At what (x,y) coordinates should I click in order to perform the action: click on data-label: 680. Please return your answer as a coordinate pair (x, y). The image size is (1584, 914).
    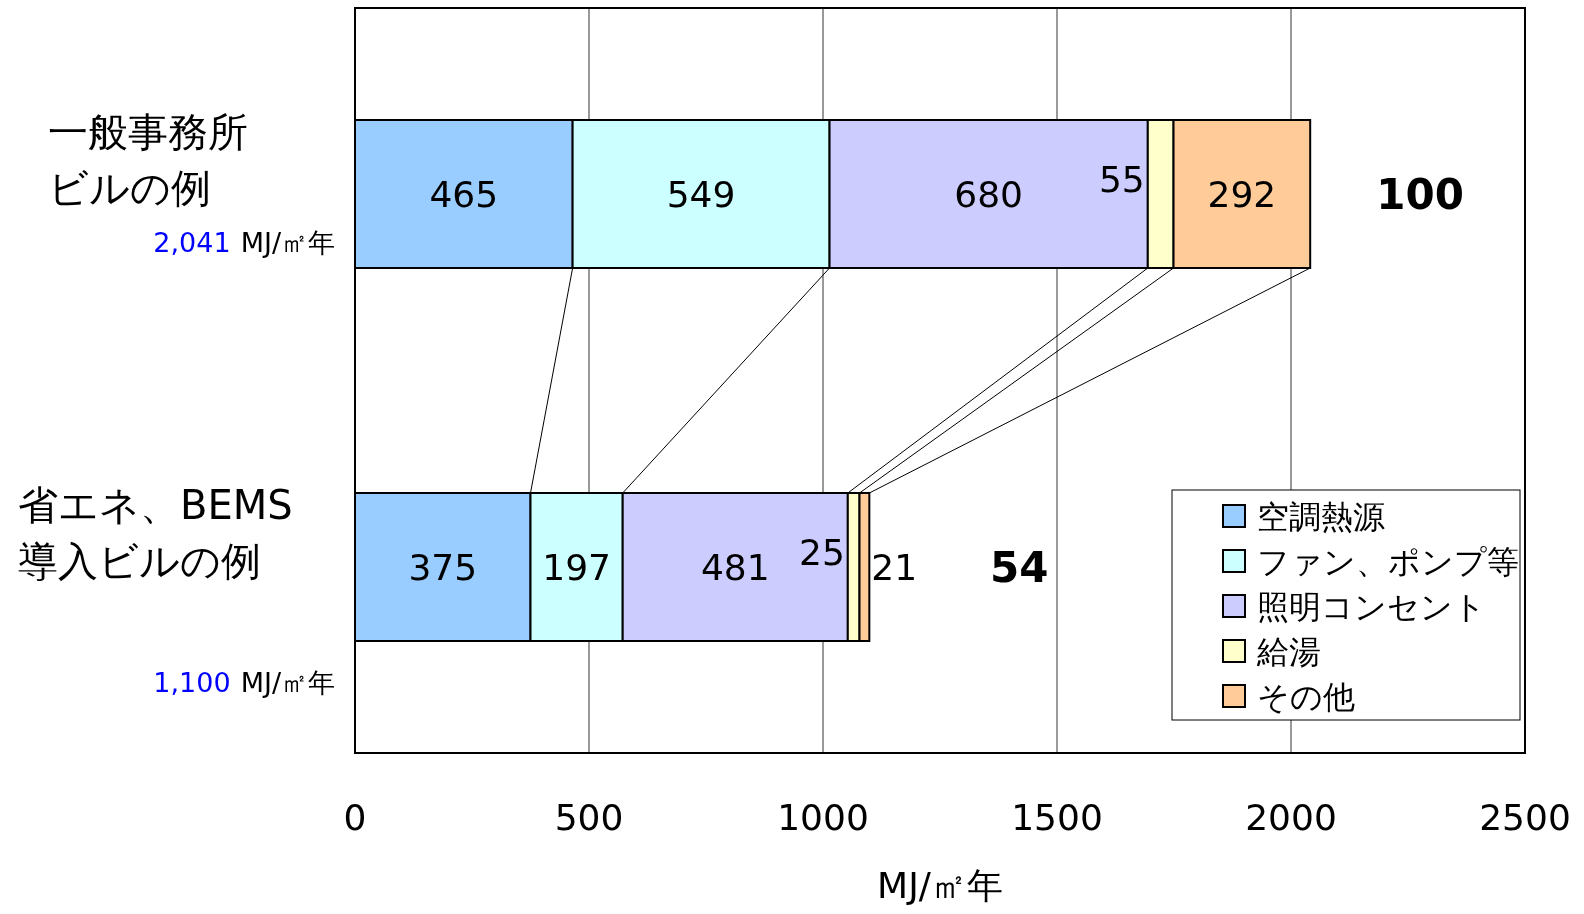
    Looking at the image, I should click on (989, 194).